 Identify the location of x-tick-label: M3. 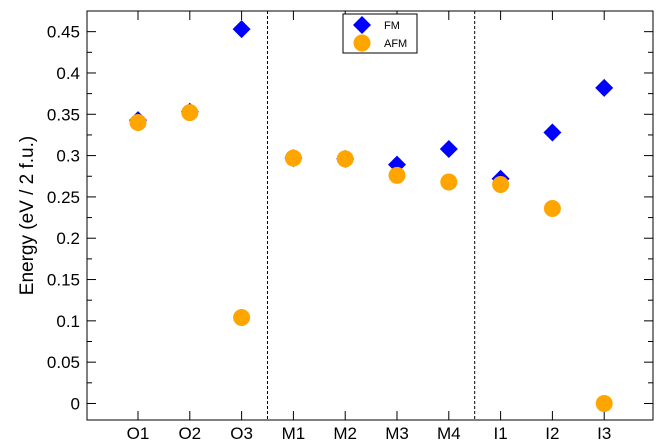
(397, 432).